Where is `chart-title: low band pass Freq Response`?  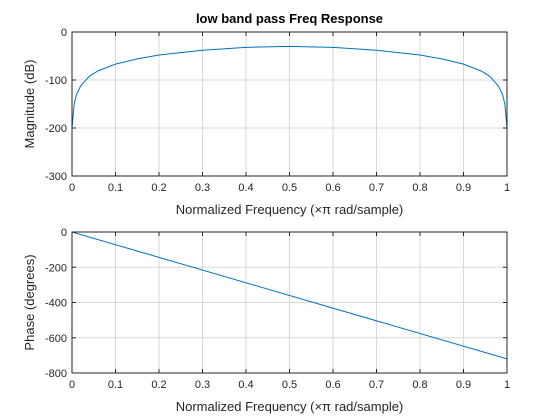
chart-title: low band pass Freq Response is located at coordinates (289, 18).